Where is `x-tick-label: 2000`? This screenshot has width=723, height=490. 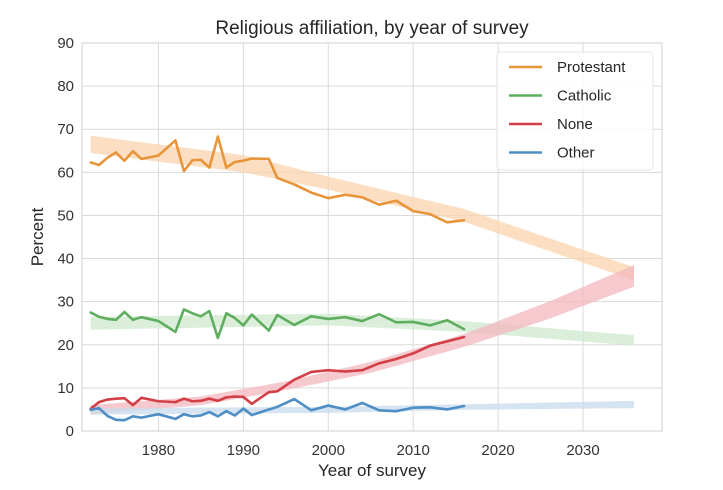 x-tick-label: 2000 is located at coordinates (328, 450).